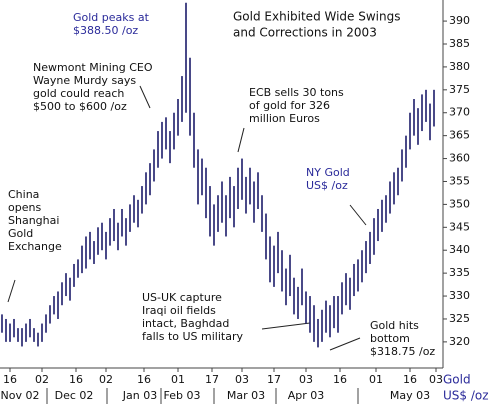 Image resolution: width=492 pixels, height=406 pixels. Describe the element at coordinates (459, 112) in the screenshot. I see `y-tick-label: 370` at that location.